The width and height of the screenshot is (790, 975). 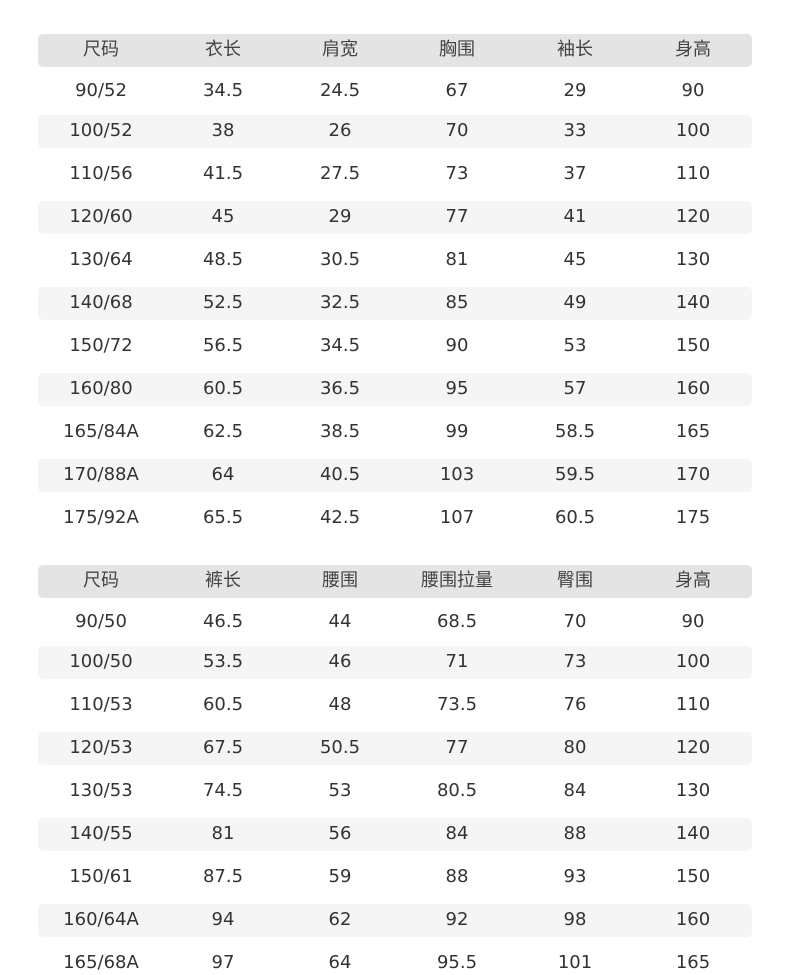 What do you see at coordinates (223, 431) in the screenshot?
I see `table-cell: 62.5` at bounding box center [223, 431].